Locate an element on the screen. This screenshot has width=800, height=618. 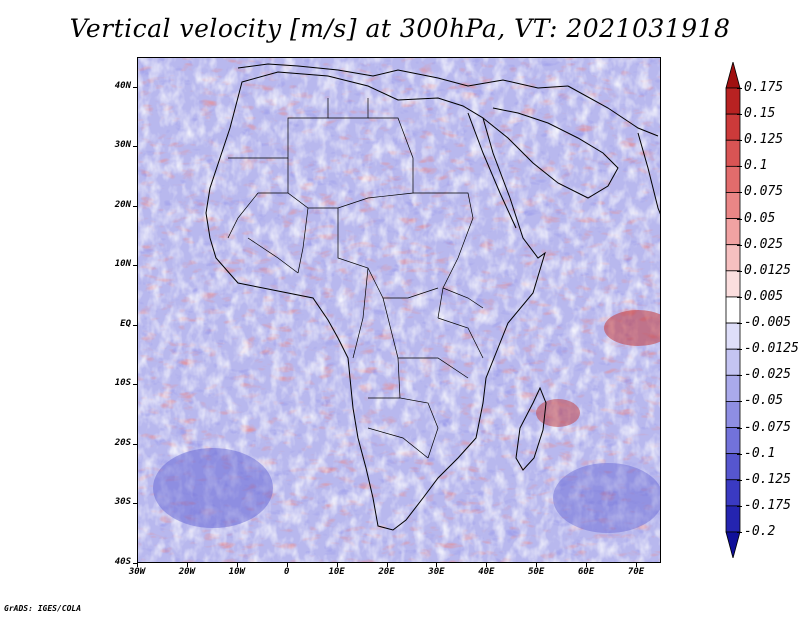
lon-label-20w: 20W is located at coordinates (187, 572).